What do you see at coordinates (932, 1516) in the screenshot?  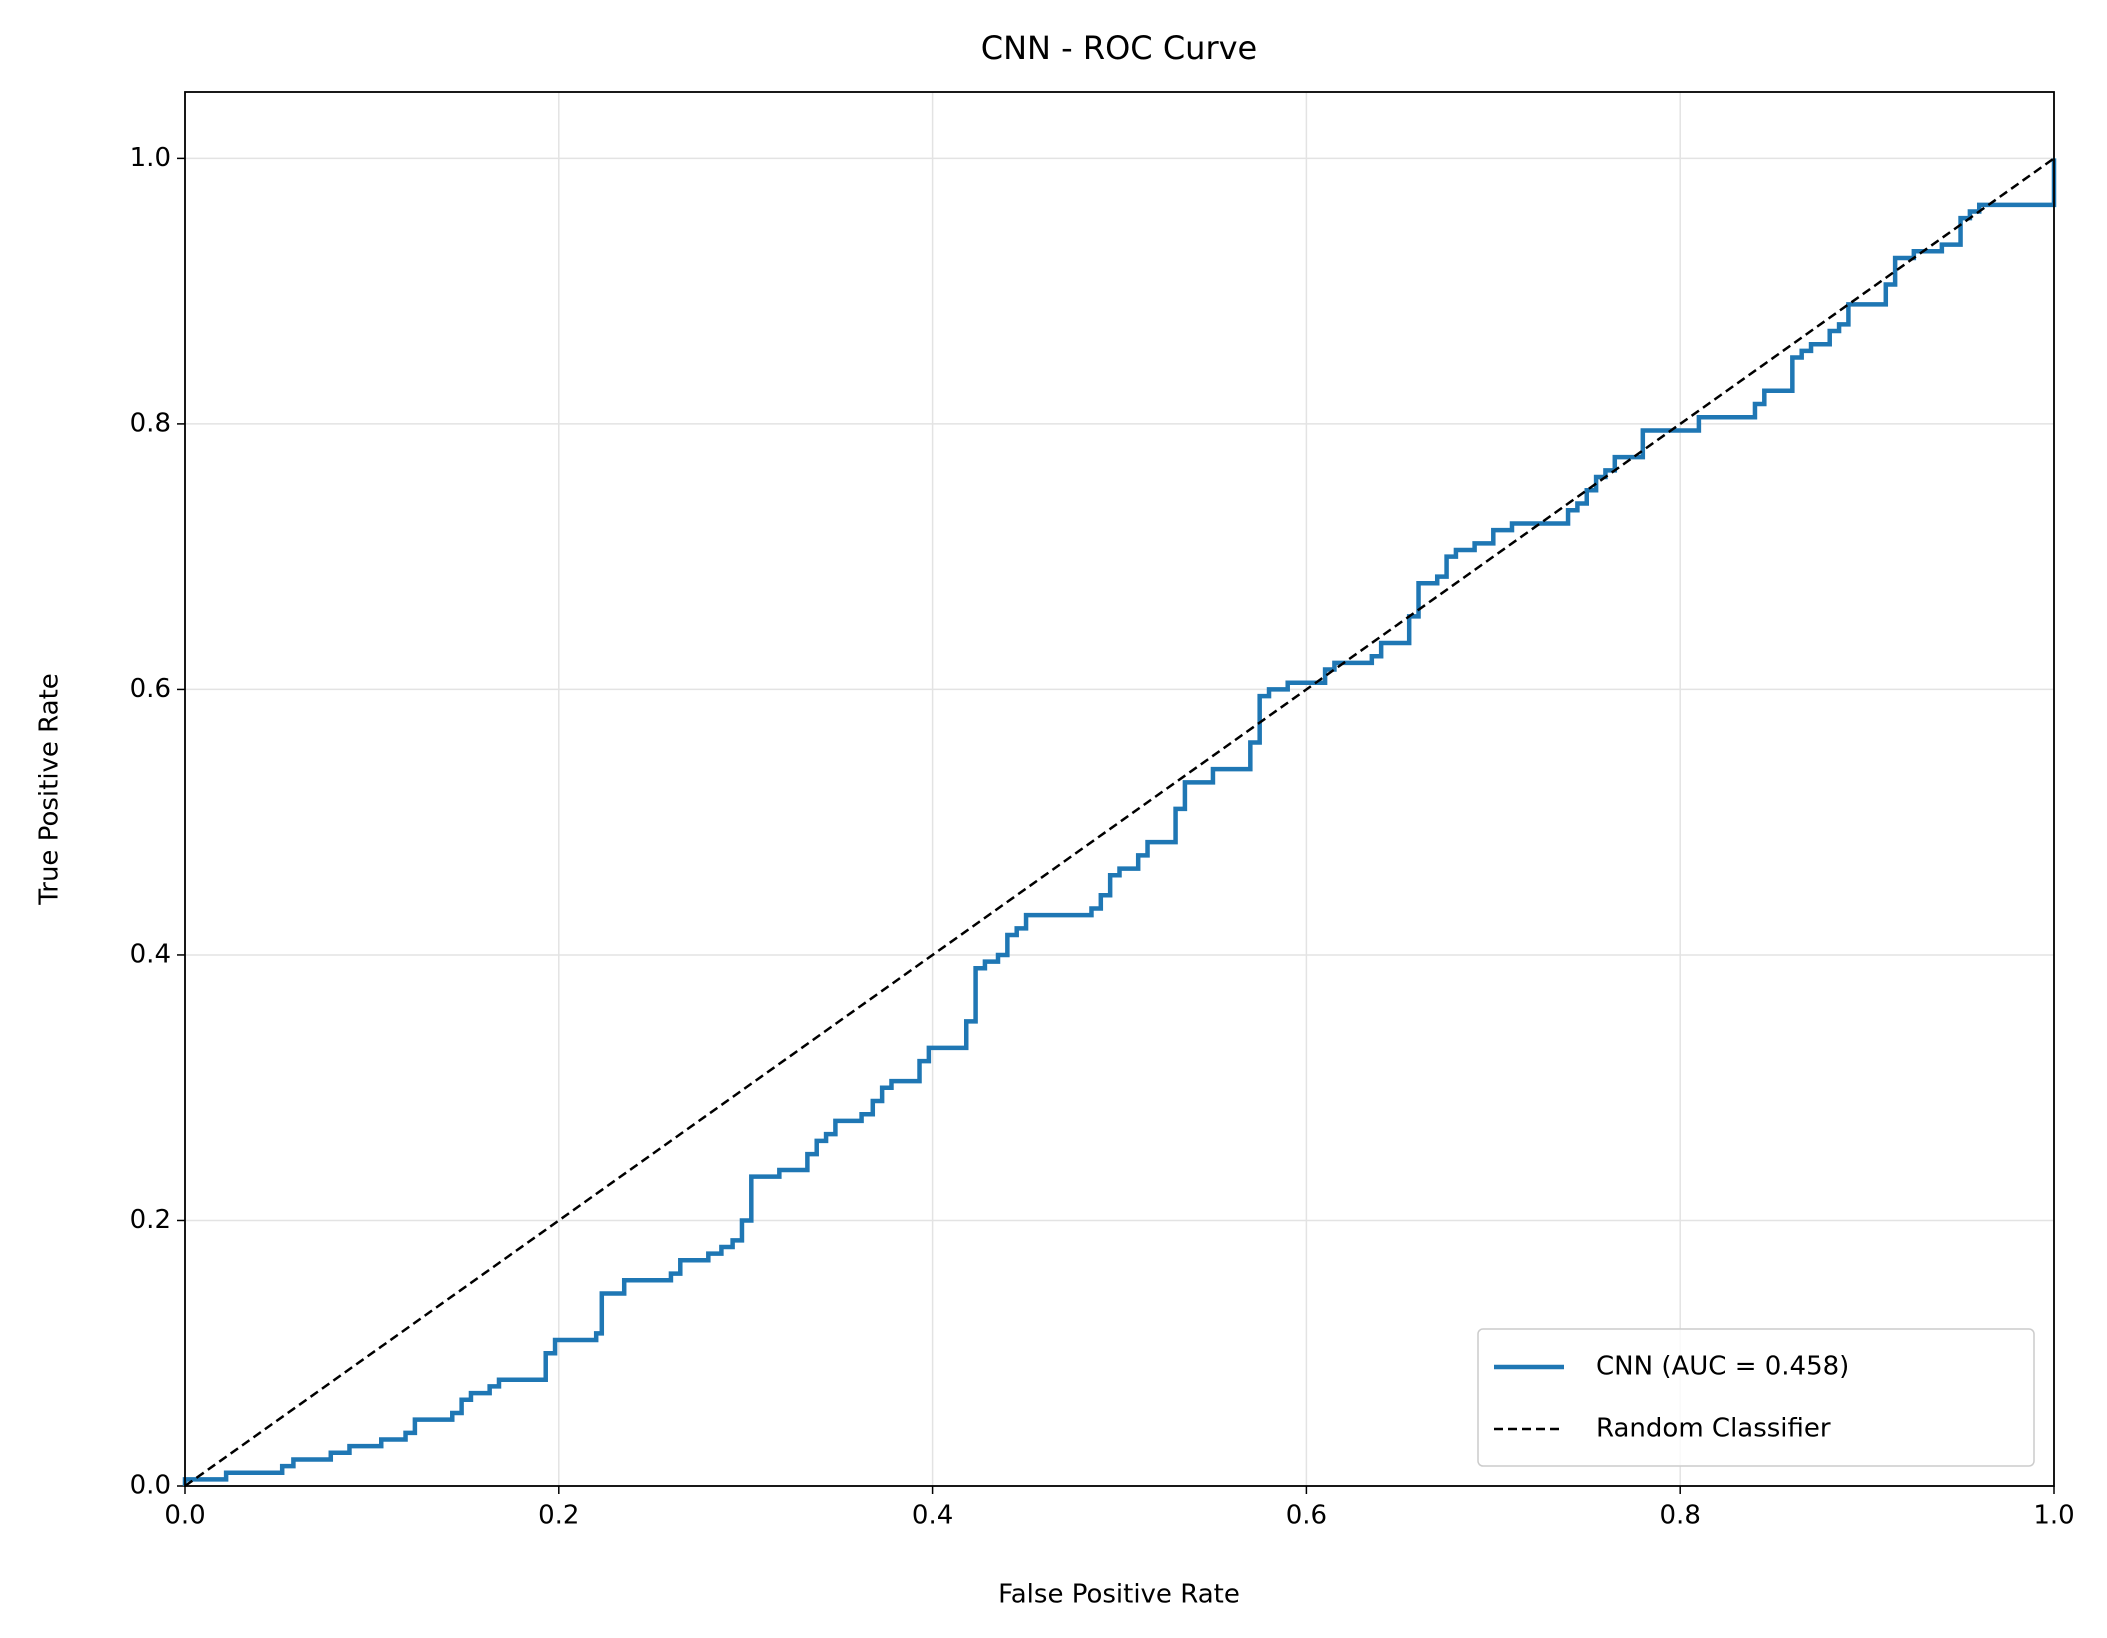 I see `x-tick-label: 0.4` at bounding box center [932, 1516].